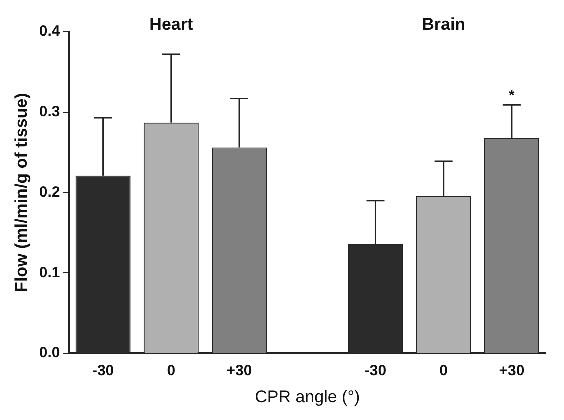  I want to click on y-axis-title: Flow (ml/min/g of tissue), so click(21, 192).